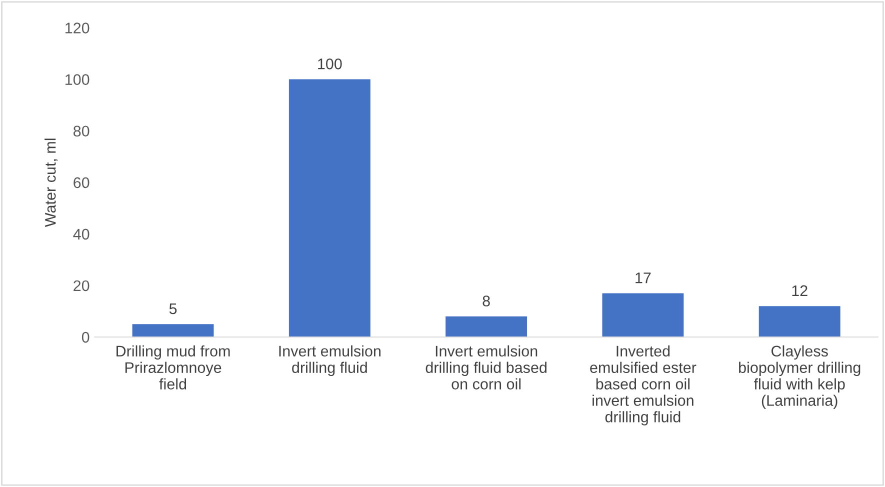 Image resolution: width=885 pixels, height=487 pixels. Describe the element at coordinates (78, 28) in the screenshot. I see `y-tick-label: 120` at that location.